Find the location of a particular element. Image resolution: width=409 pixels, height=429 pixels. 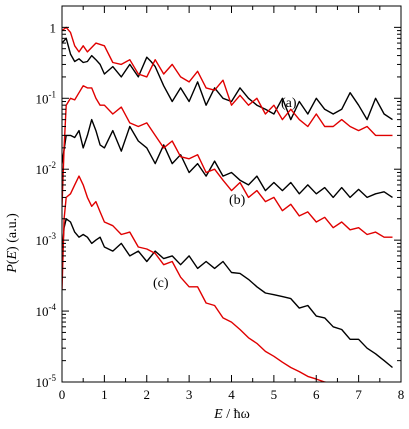

x-tick-label: 1 is located at coordinates (104, 394).